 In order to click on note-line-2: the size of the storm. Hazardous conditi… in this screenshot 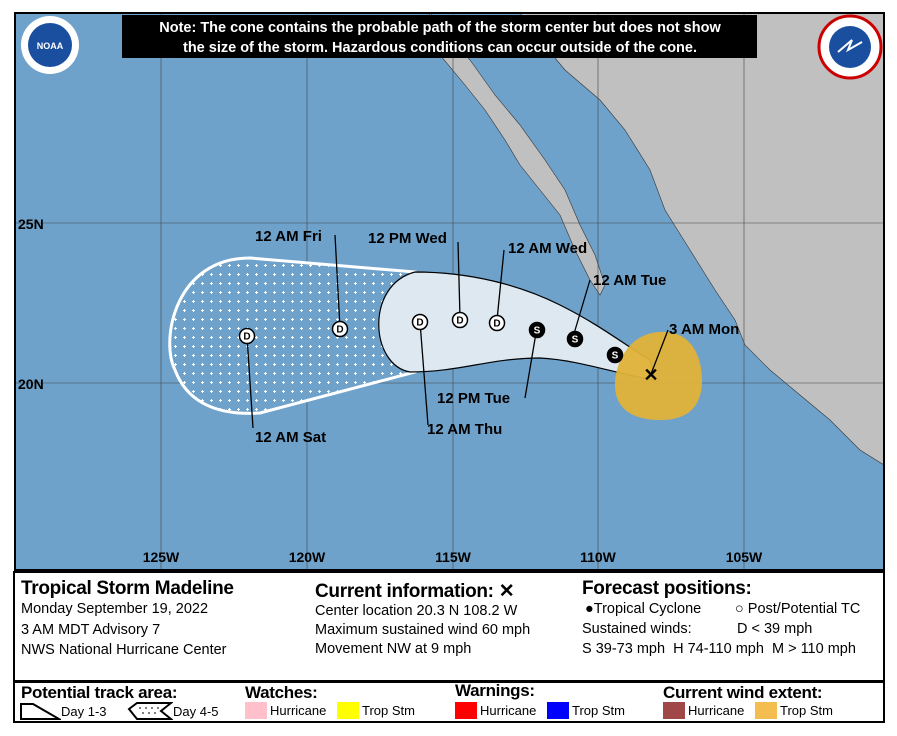, I will do `click(440, 48)`.